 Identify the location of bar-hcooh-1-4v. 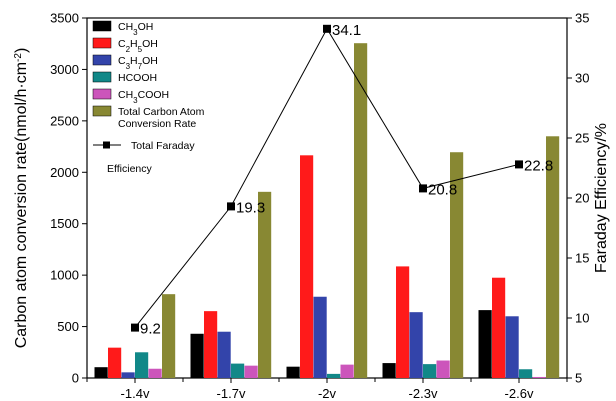
(142, 365).